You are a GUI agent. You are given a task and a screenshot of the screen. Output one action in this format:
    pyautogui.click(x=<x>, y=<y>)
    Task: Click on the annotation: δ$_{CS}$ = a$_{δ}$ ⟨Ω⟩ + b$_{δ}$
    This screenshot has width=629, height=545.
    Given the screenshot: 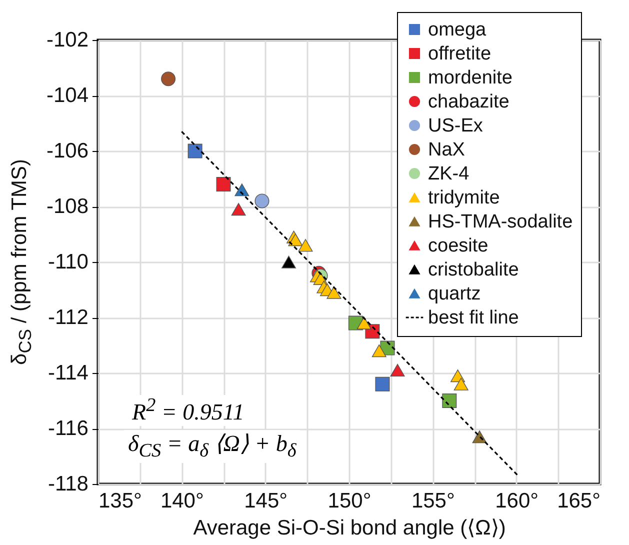 What is the action you would take?
    pyautogui.click(x=212, y=446)
    